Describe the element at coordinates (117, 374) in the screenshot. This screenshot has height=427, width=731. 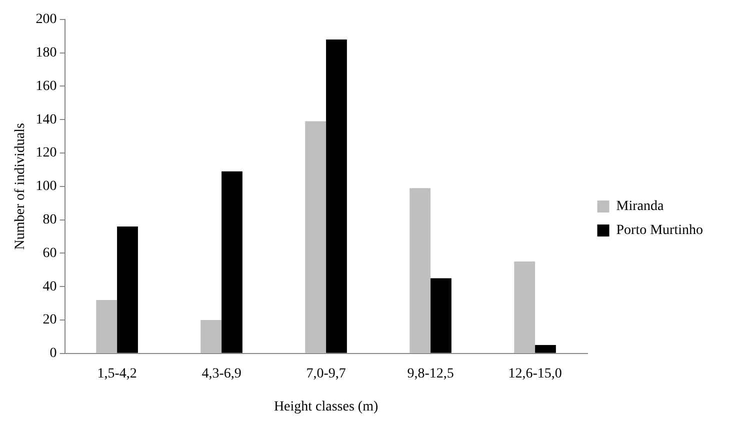
I see `x-tick-label: 1,5-4,2` at that location.